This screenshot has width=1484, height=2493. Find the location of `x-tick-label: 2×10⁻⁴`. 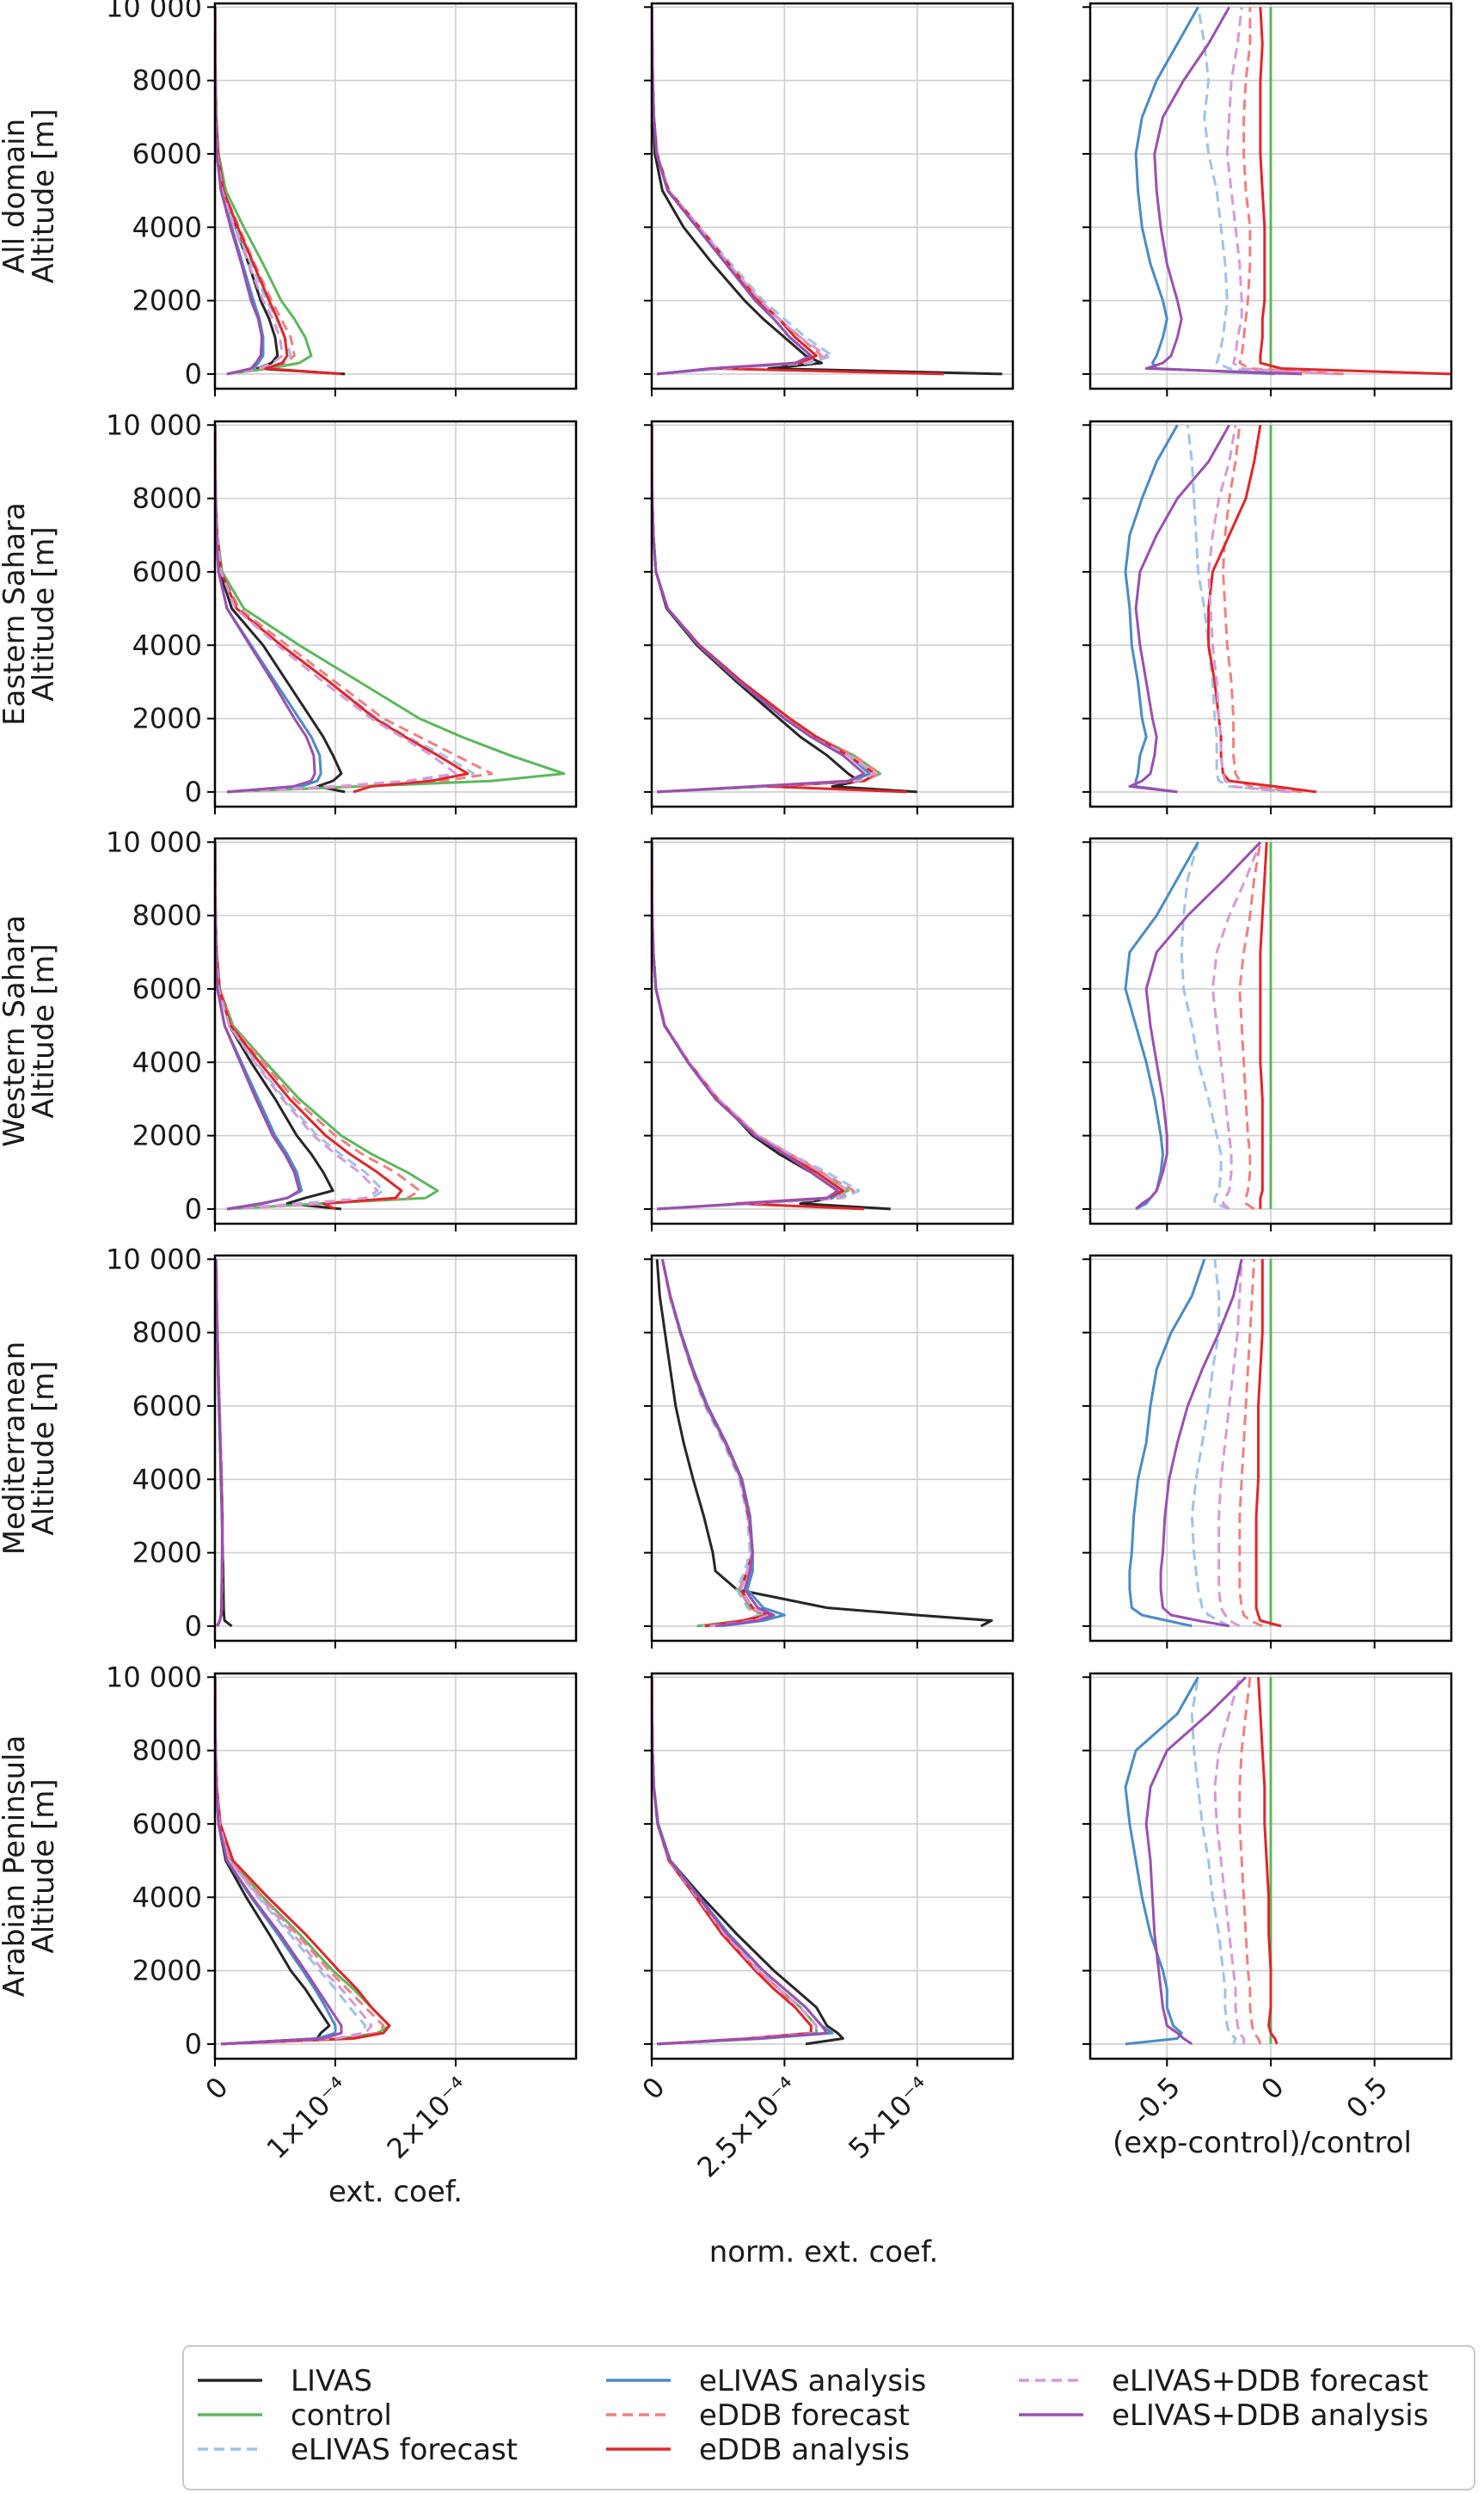

x-tick-label: 2×10⁻⁴ is located at coordinates (428, 2118).